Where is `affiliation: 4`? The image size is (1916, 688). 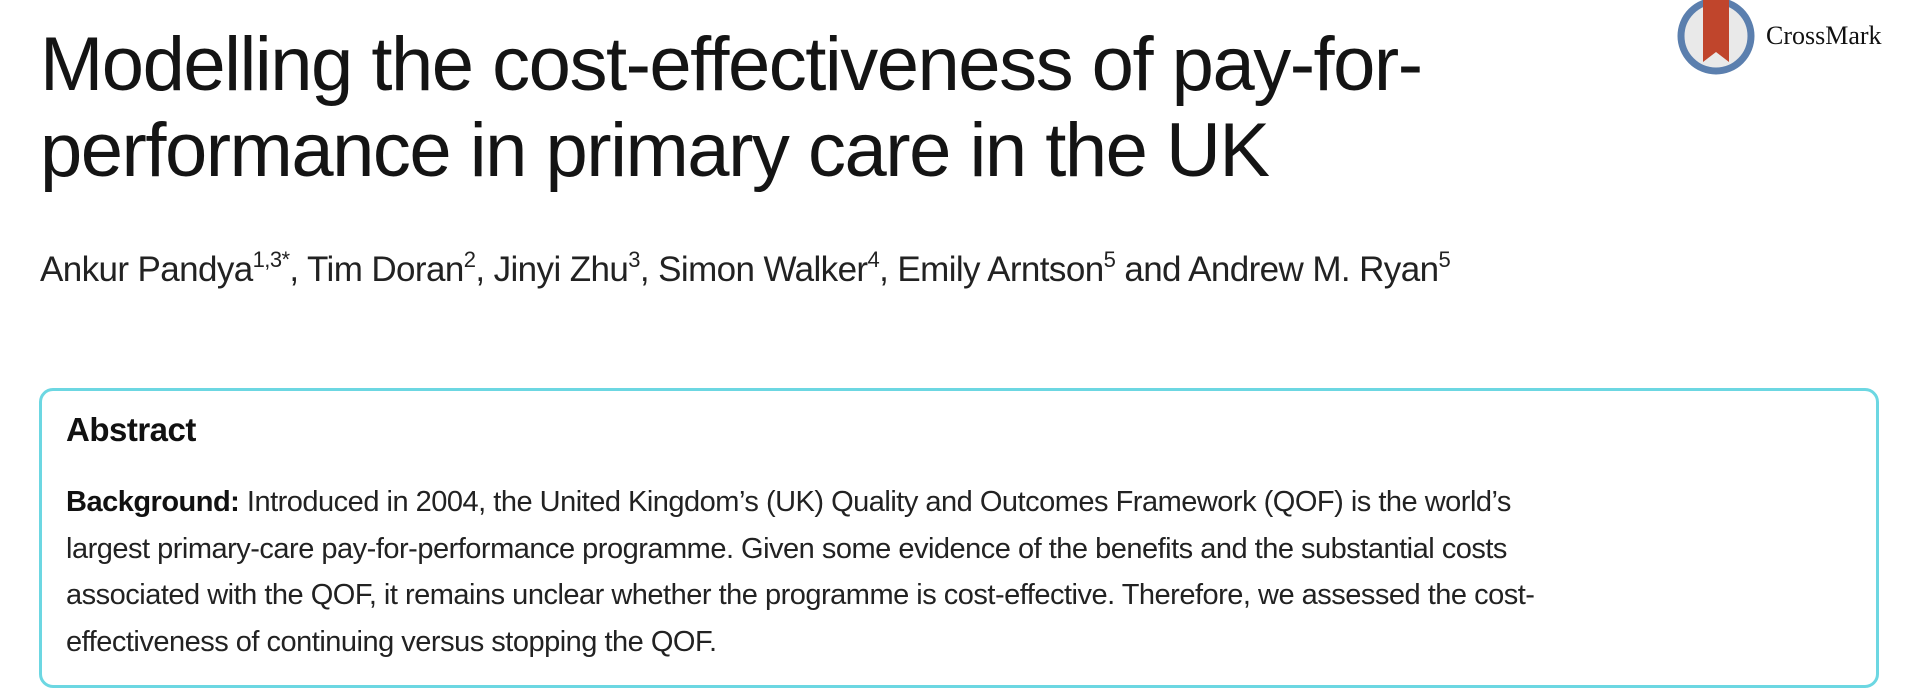
affiliation: 4 is located at coordinates (873, 259).